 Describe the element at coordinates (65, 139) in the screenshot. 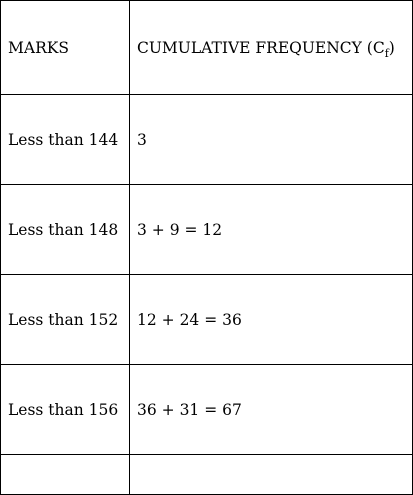

I see `marks-cell: Less than 144` at that location.